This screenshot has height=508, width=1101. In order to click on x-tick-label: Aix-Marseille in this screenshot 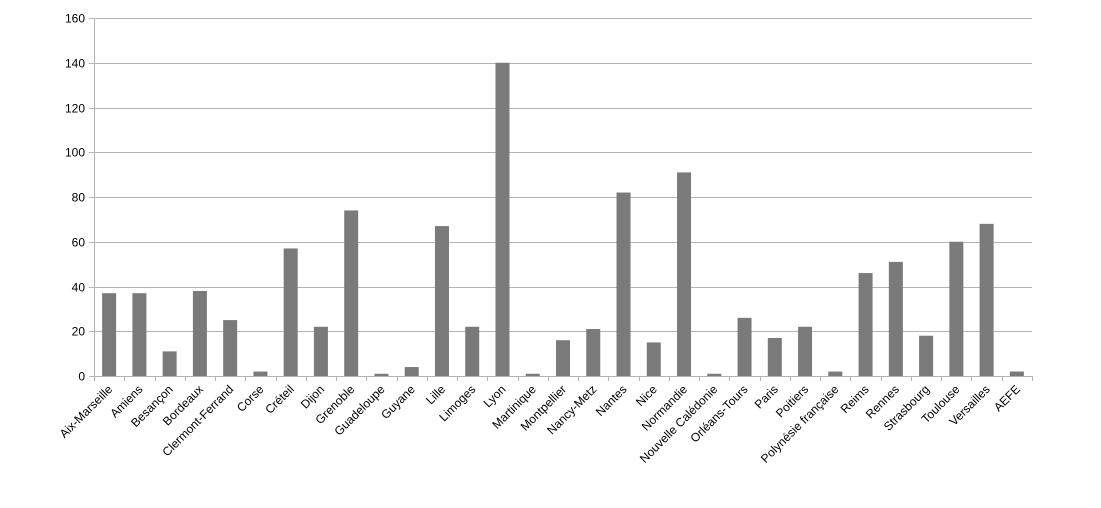, I will do `click(86, 411)`.